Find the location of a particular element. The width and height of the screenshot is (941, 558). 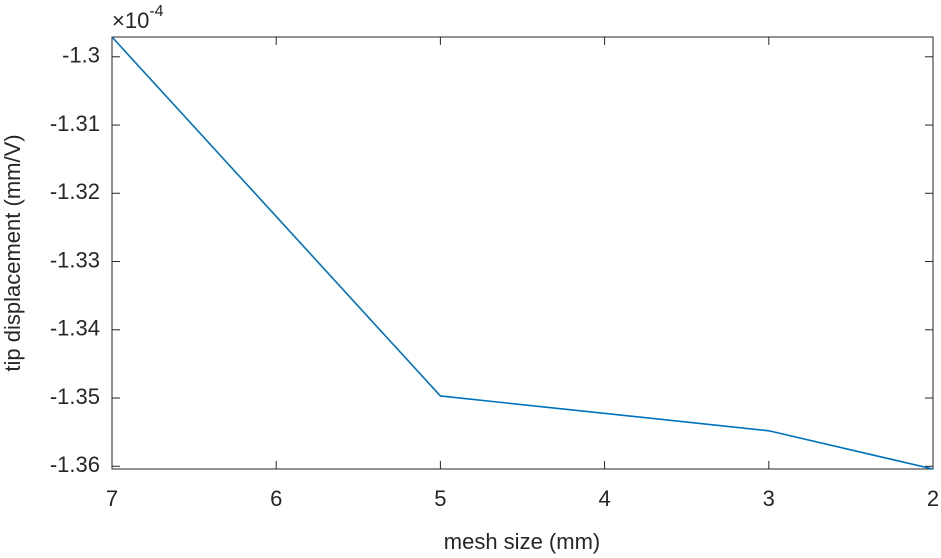

y-multiplier: ×10⁻⁴ is located at coordinates (138, 18).